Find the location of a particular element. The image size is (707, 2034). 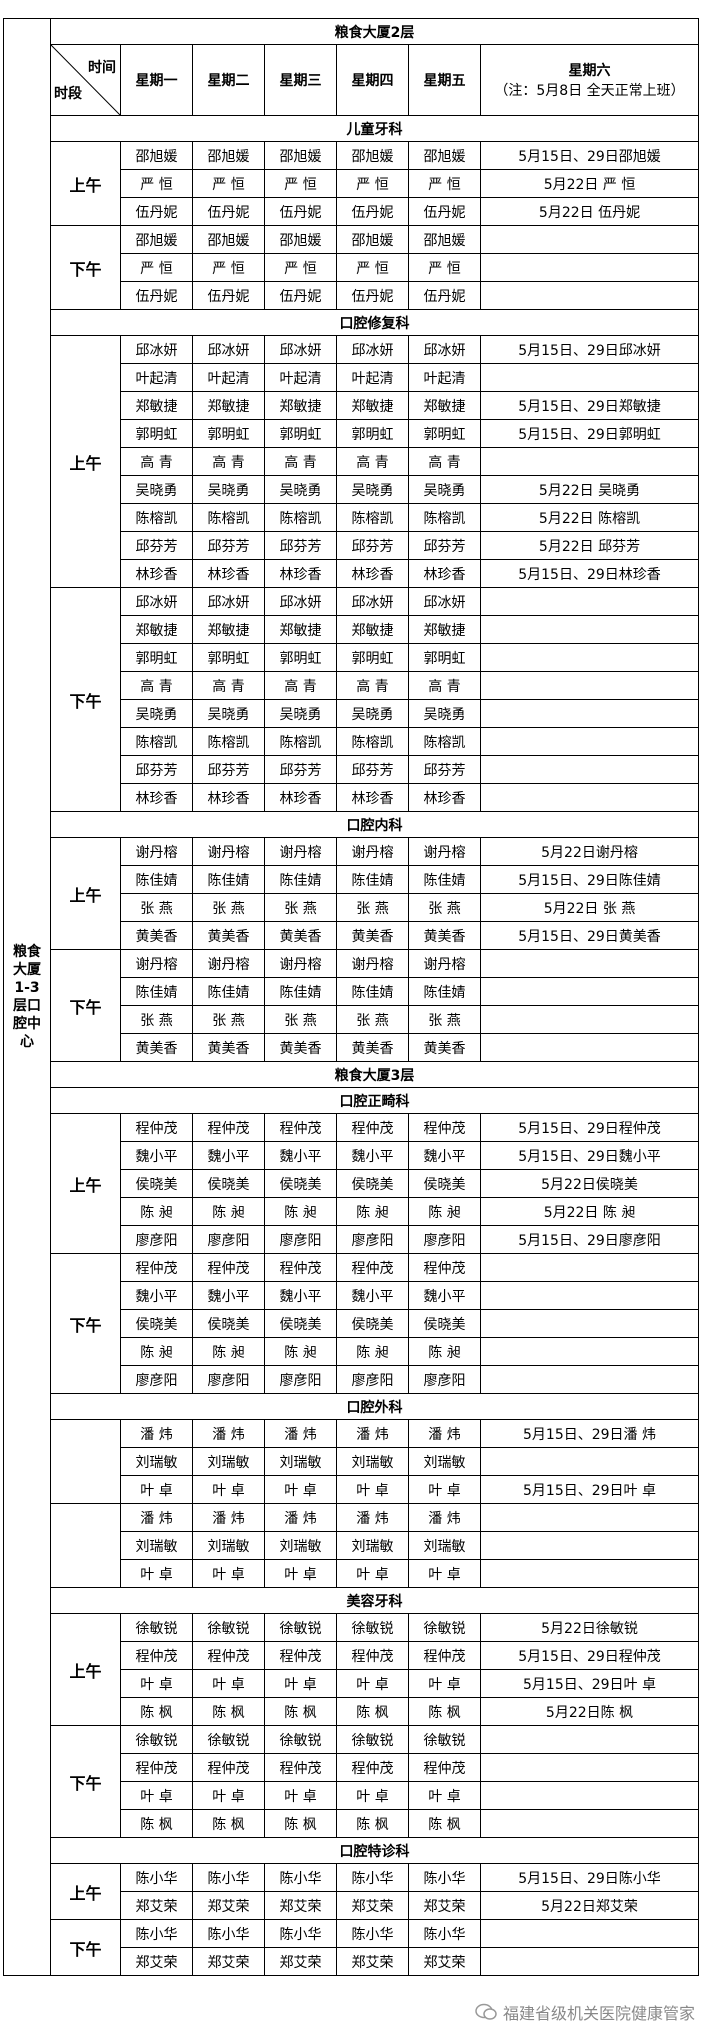

table-row: 下午 谢丹榕 谢丹榕 谢丹榕 谢丹榕 谢丹榕 is located at coordinates (352, 1005).